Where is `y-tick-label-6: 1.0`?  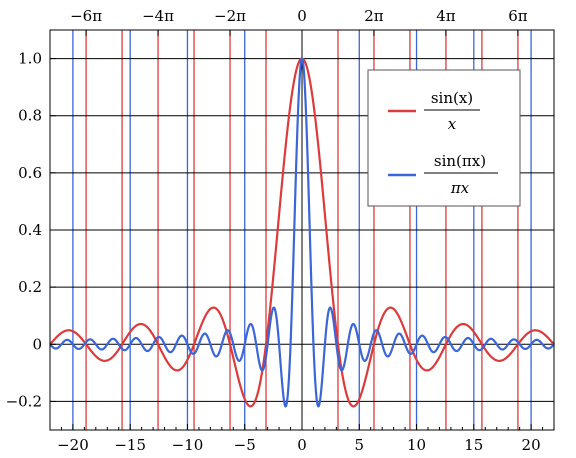 y-tick-label-6: 1.0 is located at coordinates (30, 59).